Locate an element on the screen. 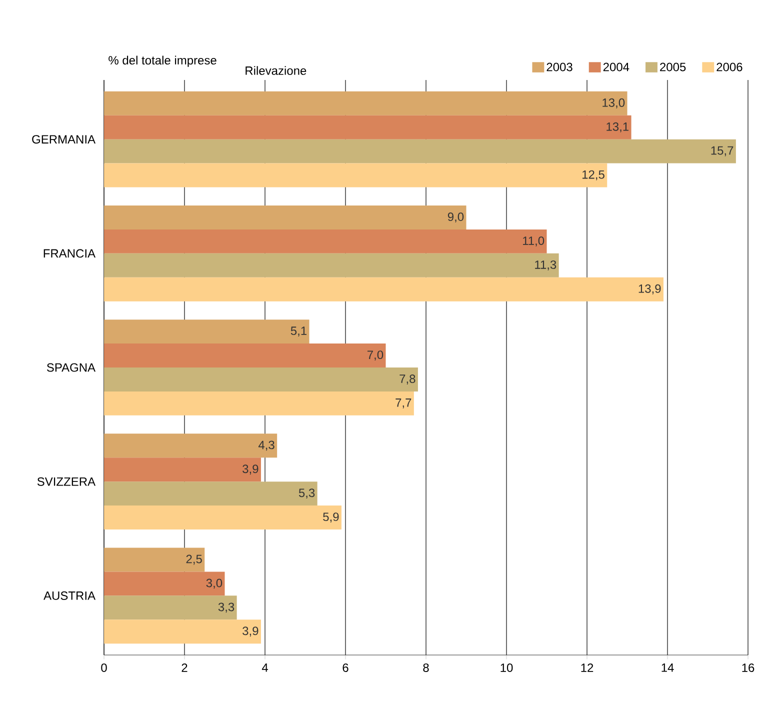  data-label: 13,0 is located at coordinates (613, 103).